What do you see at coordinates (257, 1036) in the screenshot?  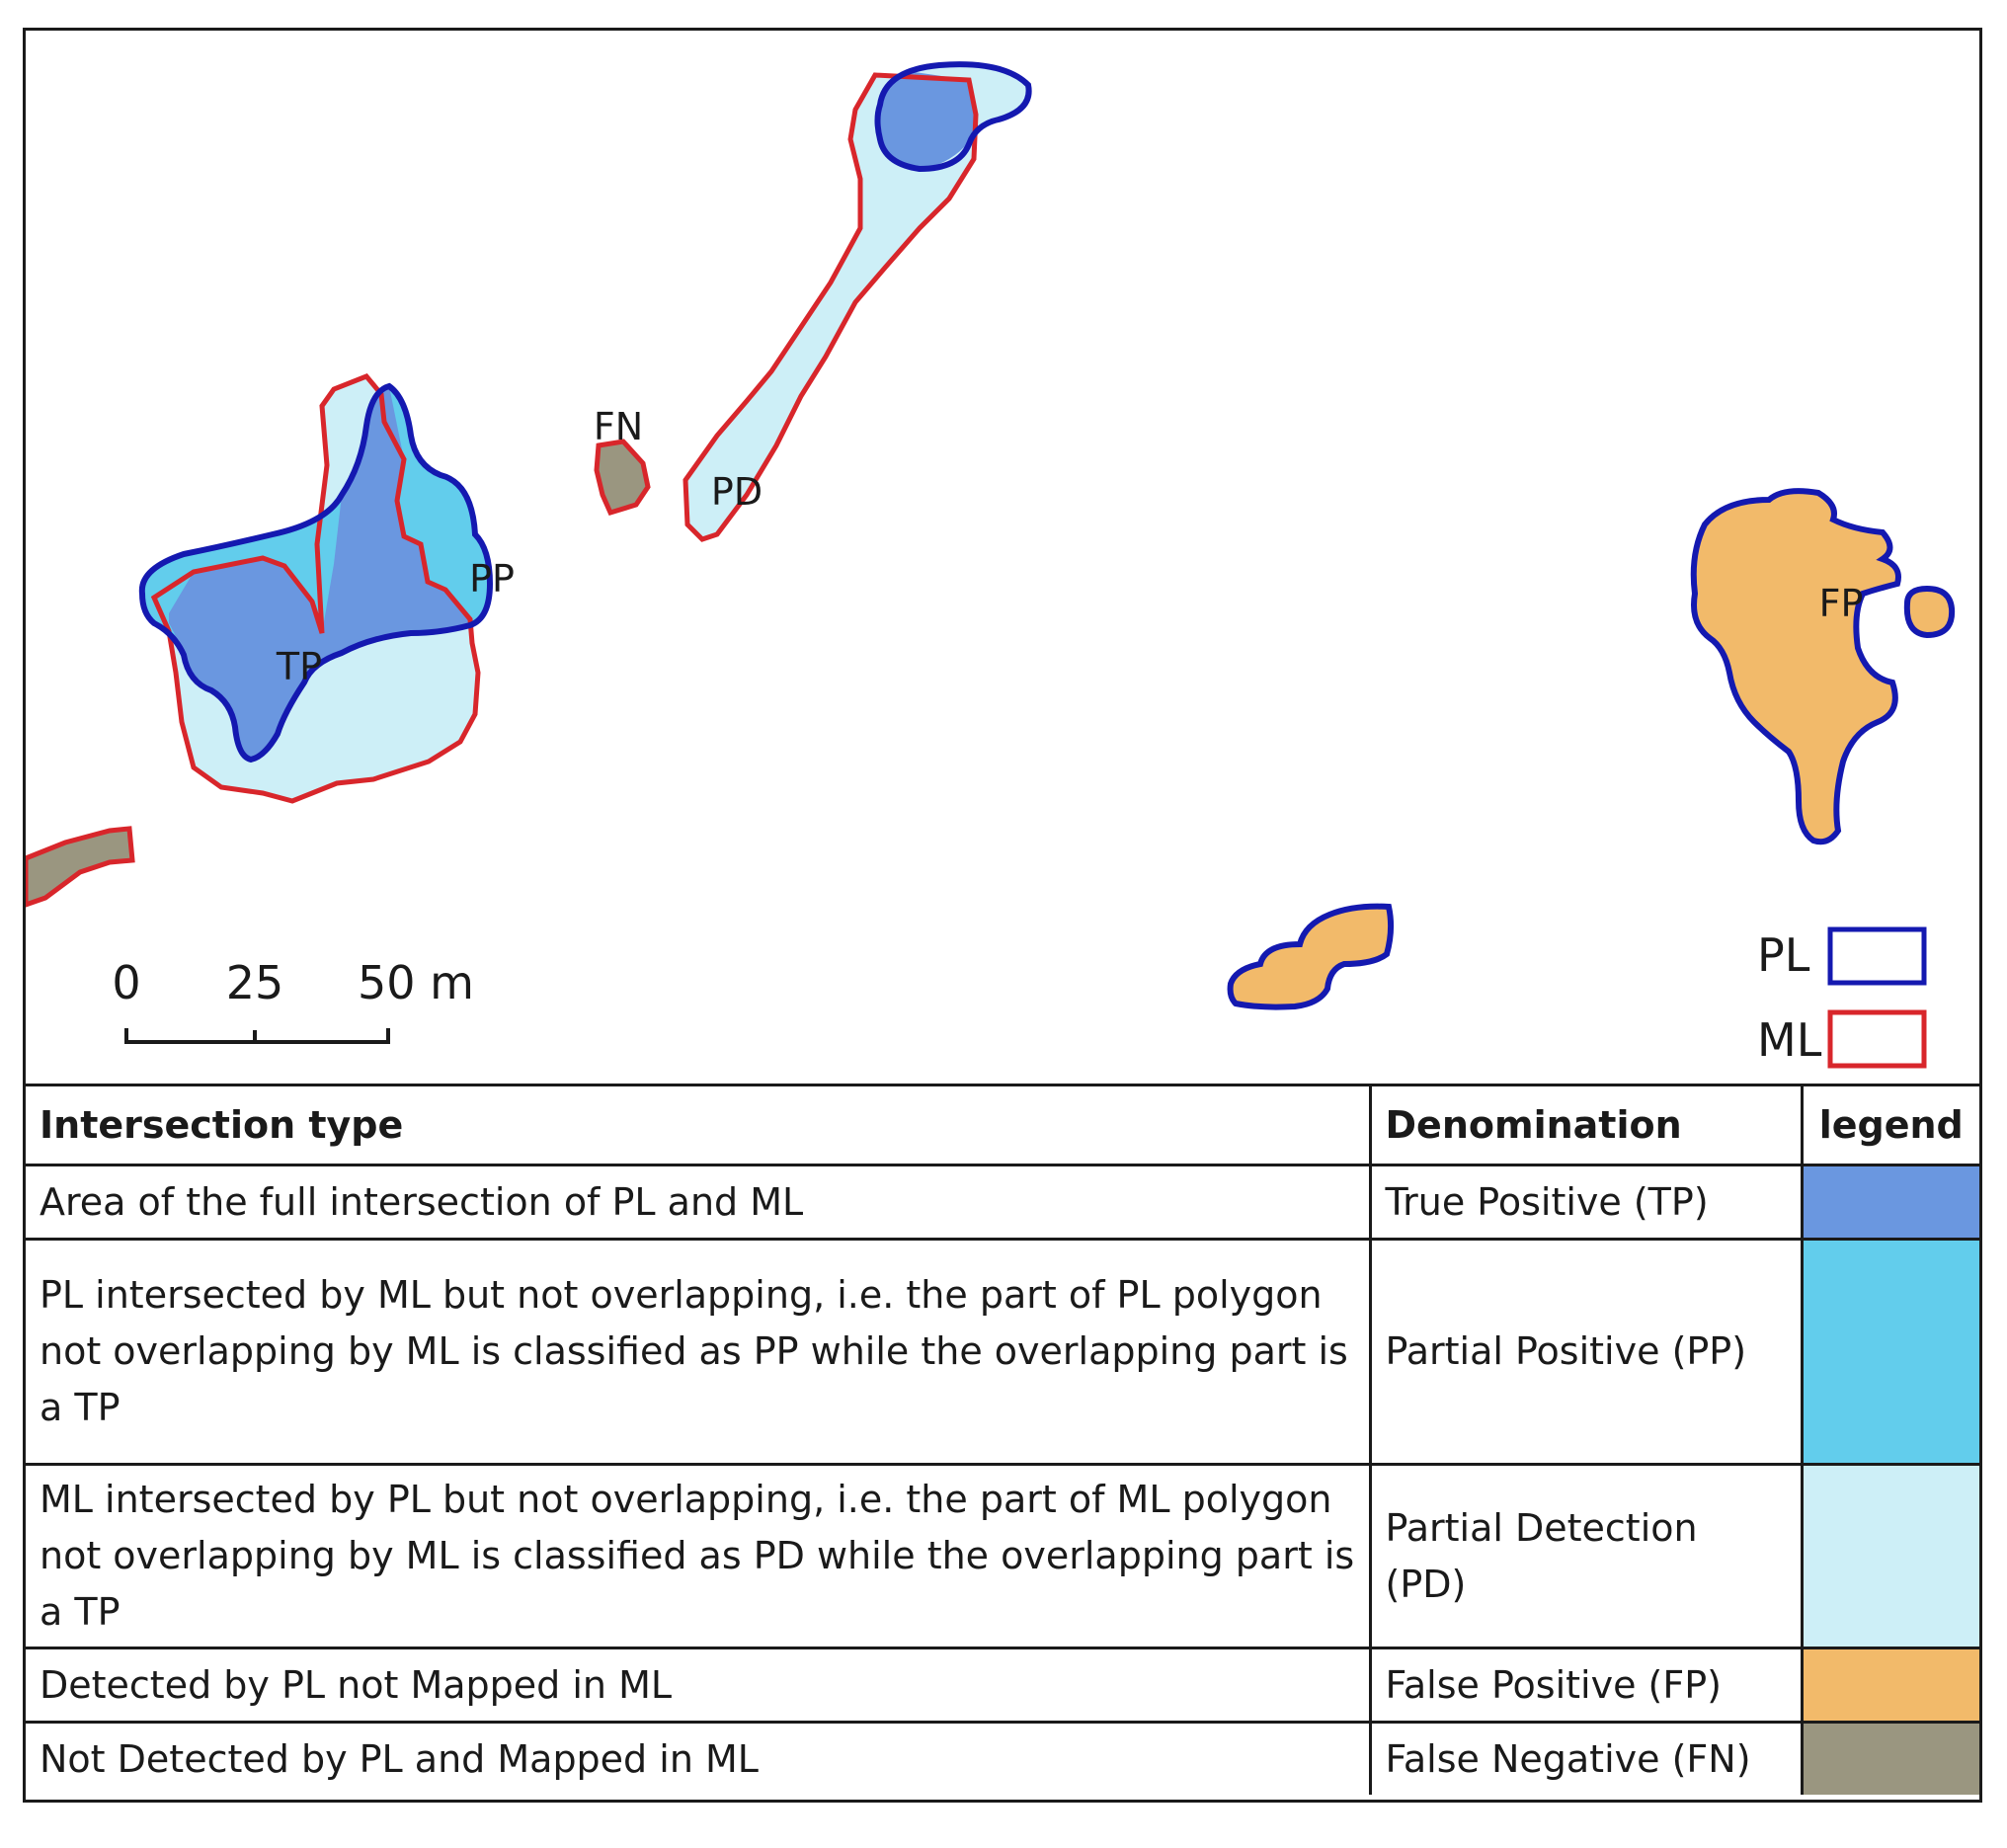 I see `scale-bar-line` at bounding box center [257, 1036].